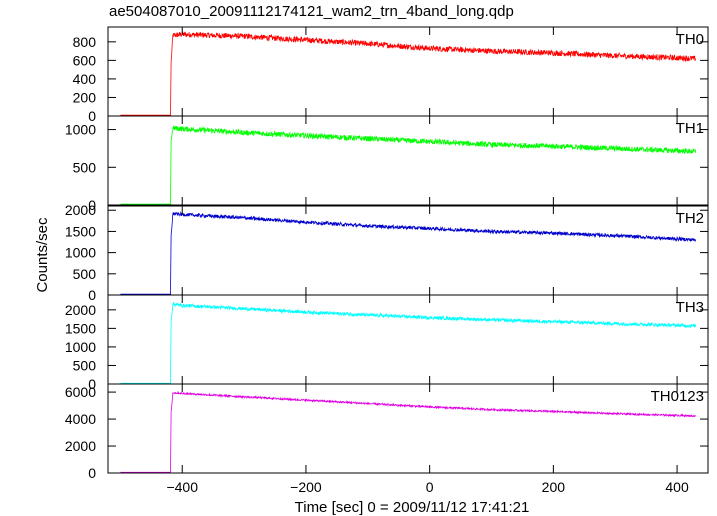  Describe the element at coordinates (690, 128) in the screenshot. I see `panel-label: TH1` at that location.